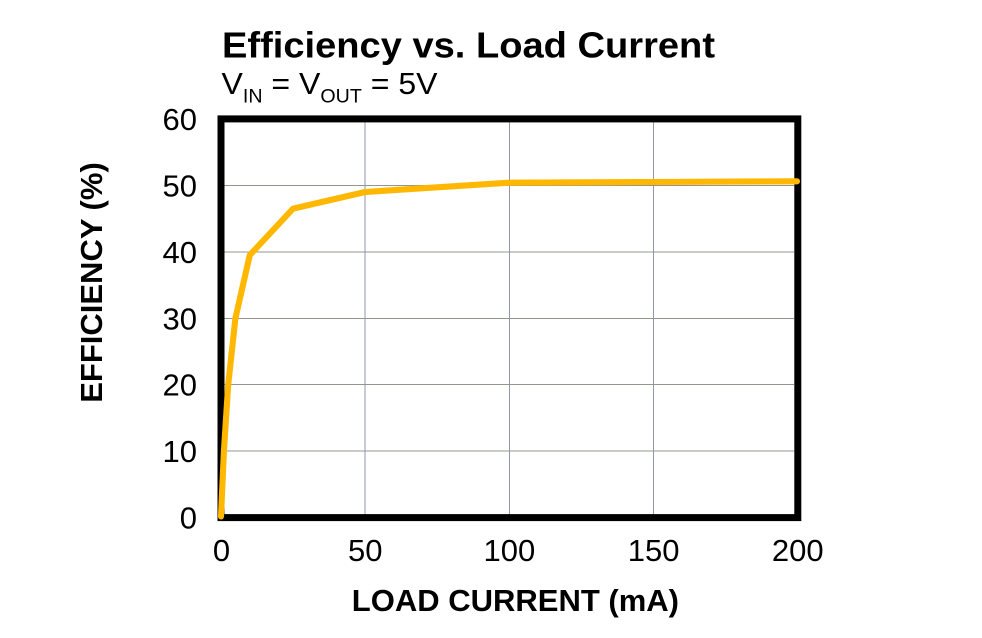  Describe the element at coordinates (654, 550) in the screenshot. I see `svg-text: 150` at that location.